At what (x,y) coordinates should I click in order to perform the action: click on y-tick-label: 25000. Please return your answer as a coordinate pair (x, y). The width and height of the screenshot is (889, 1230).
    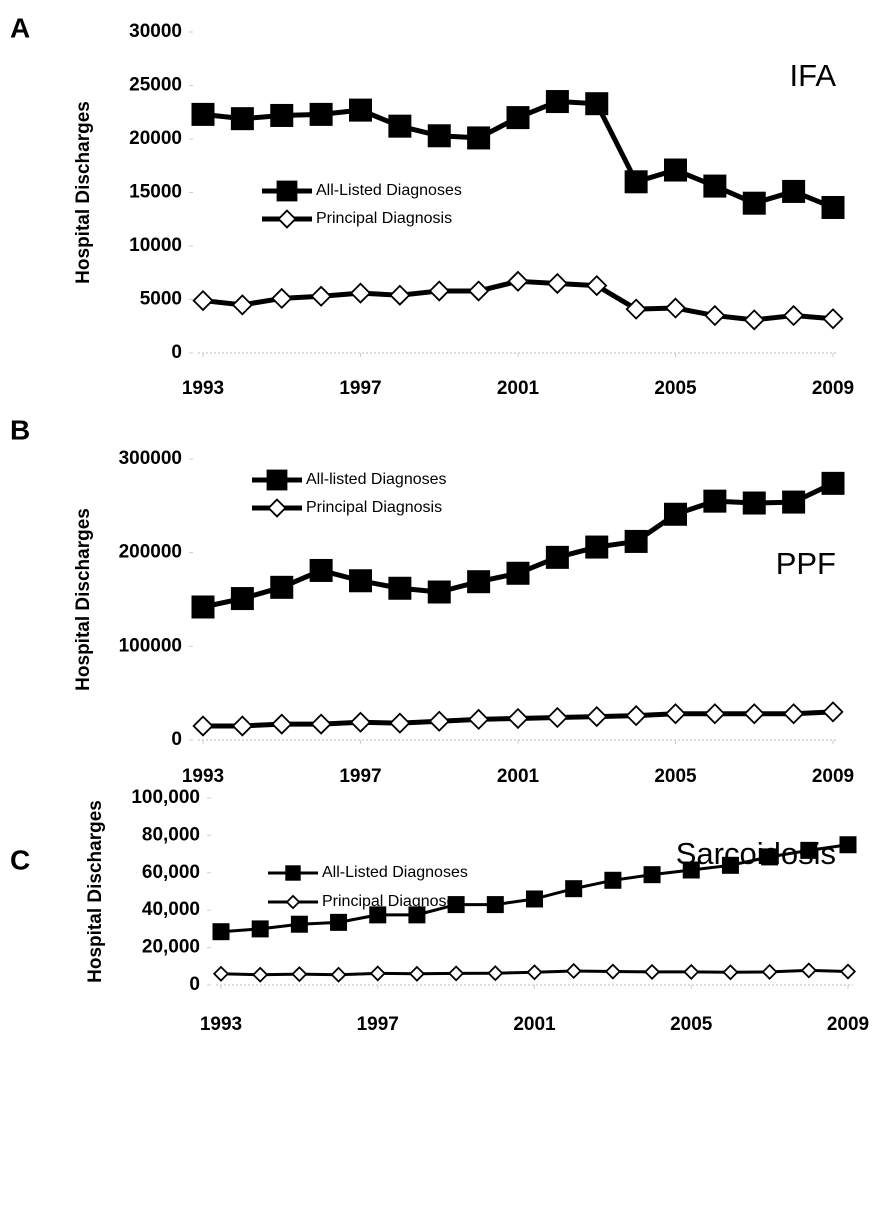
    Looking at the image, I should click on (155, 85).